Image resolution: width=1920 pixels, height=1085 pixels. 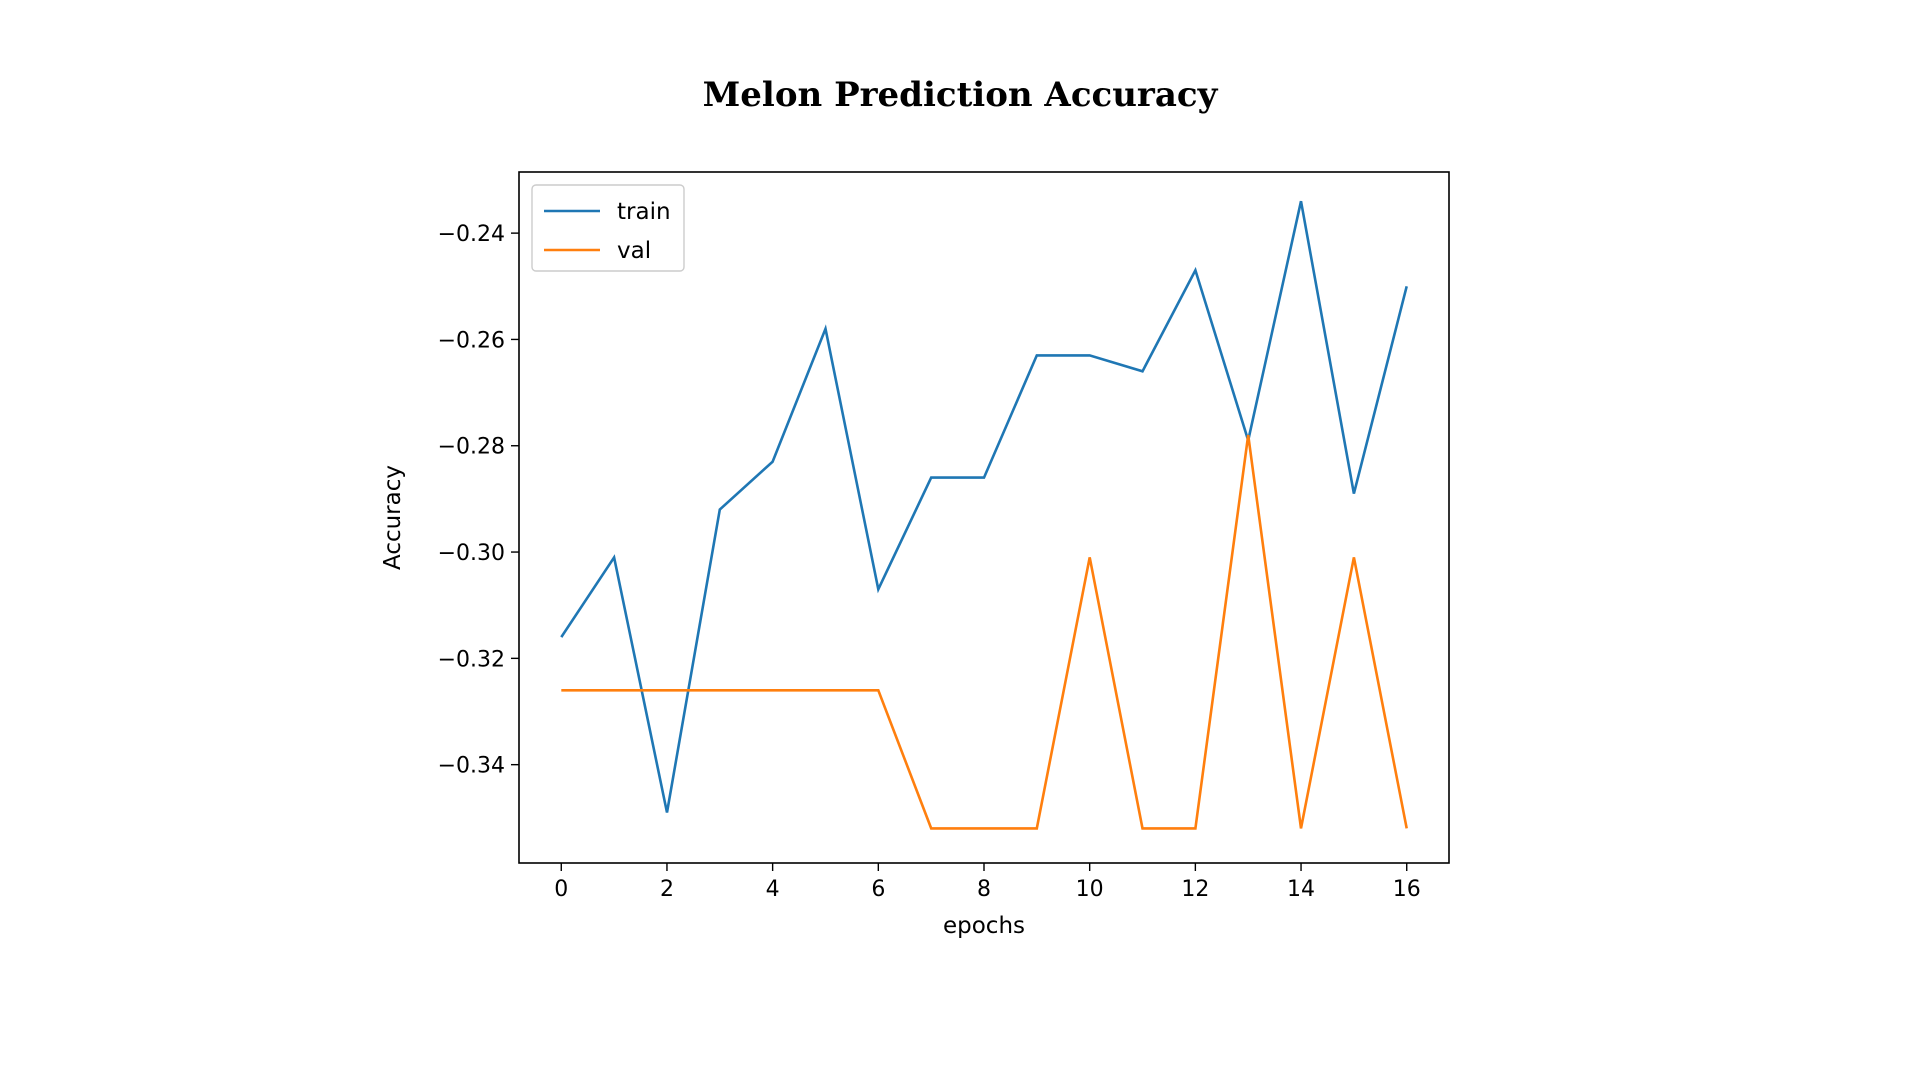 What do you see at coordinates (393, 517) in the screenshot?
I see `y-axis-label: Accuracy` at bounding box center [393, 517].